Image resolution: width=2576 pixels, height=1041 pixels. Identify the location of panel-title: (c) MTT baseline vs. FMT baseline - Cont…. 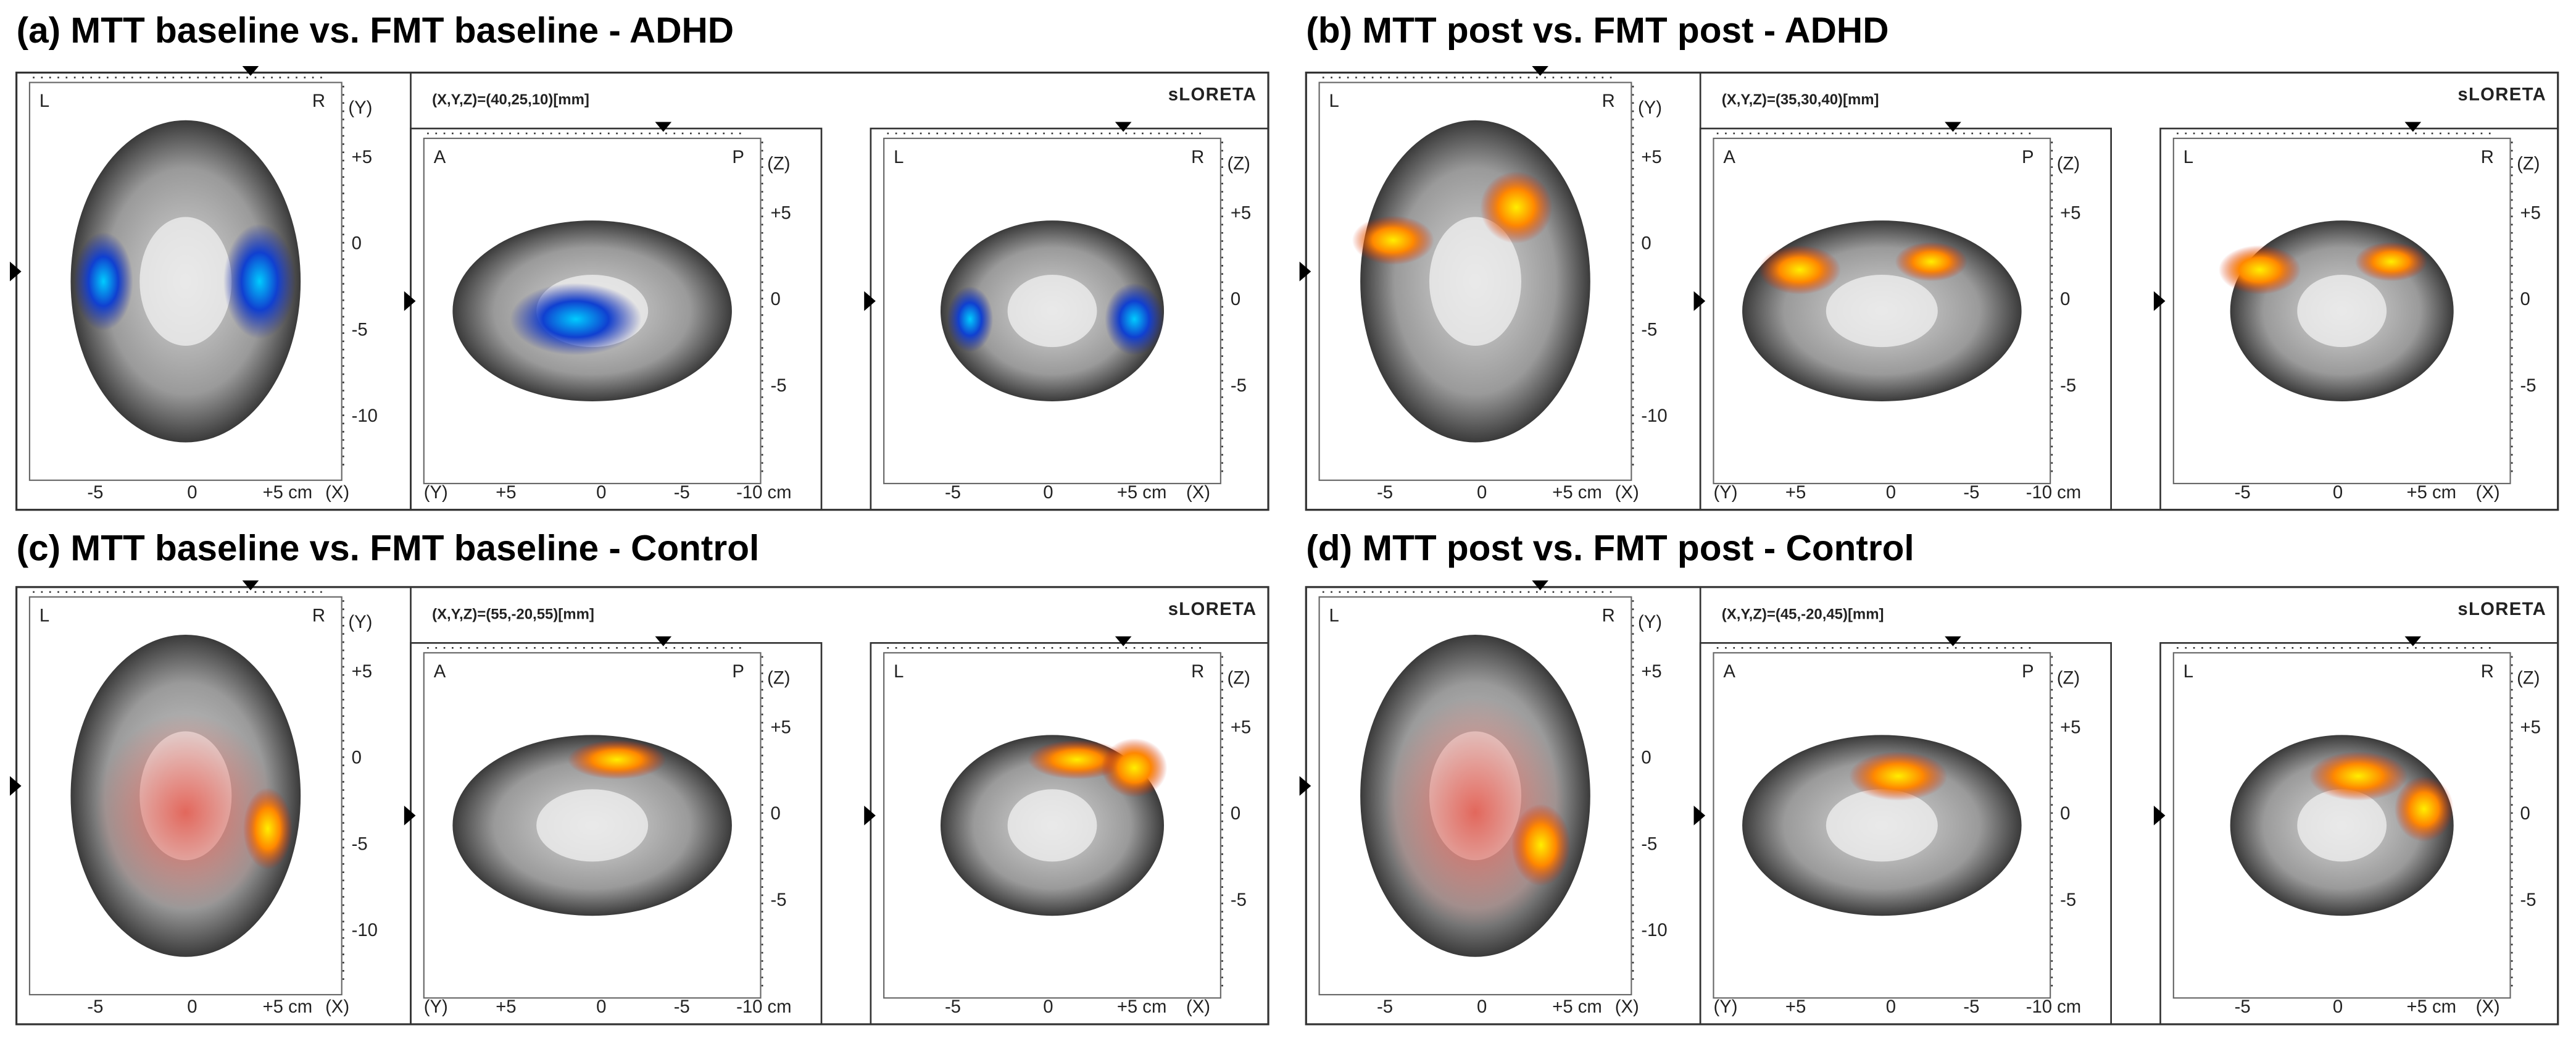
(388, 549).